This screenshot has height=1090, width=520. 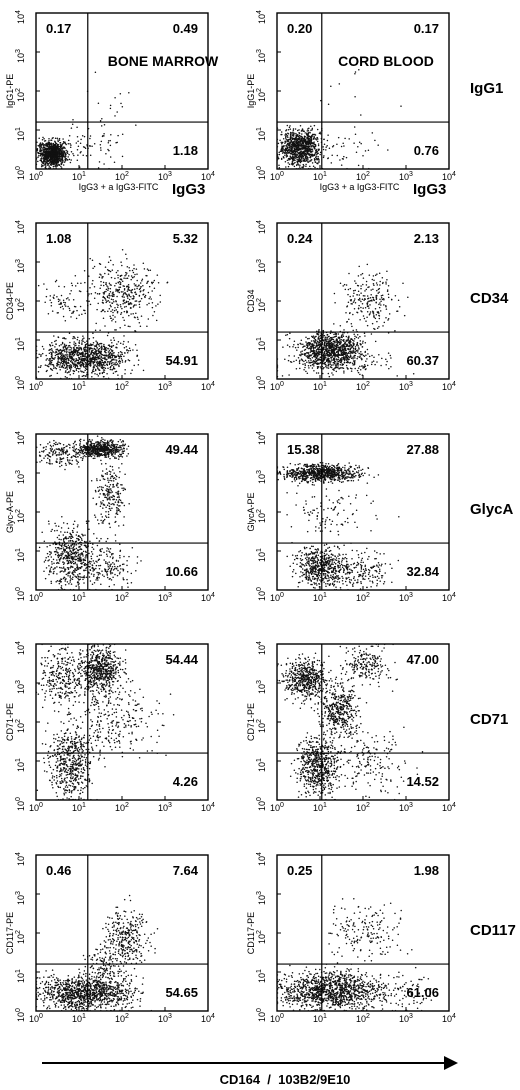 What do you see at coordinates (165, 386) in the screenshot?
I see `x-tick-label: 10³` at bounding box center [165, 386].